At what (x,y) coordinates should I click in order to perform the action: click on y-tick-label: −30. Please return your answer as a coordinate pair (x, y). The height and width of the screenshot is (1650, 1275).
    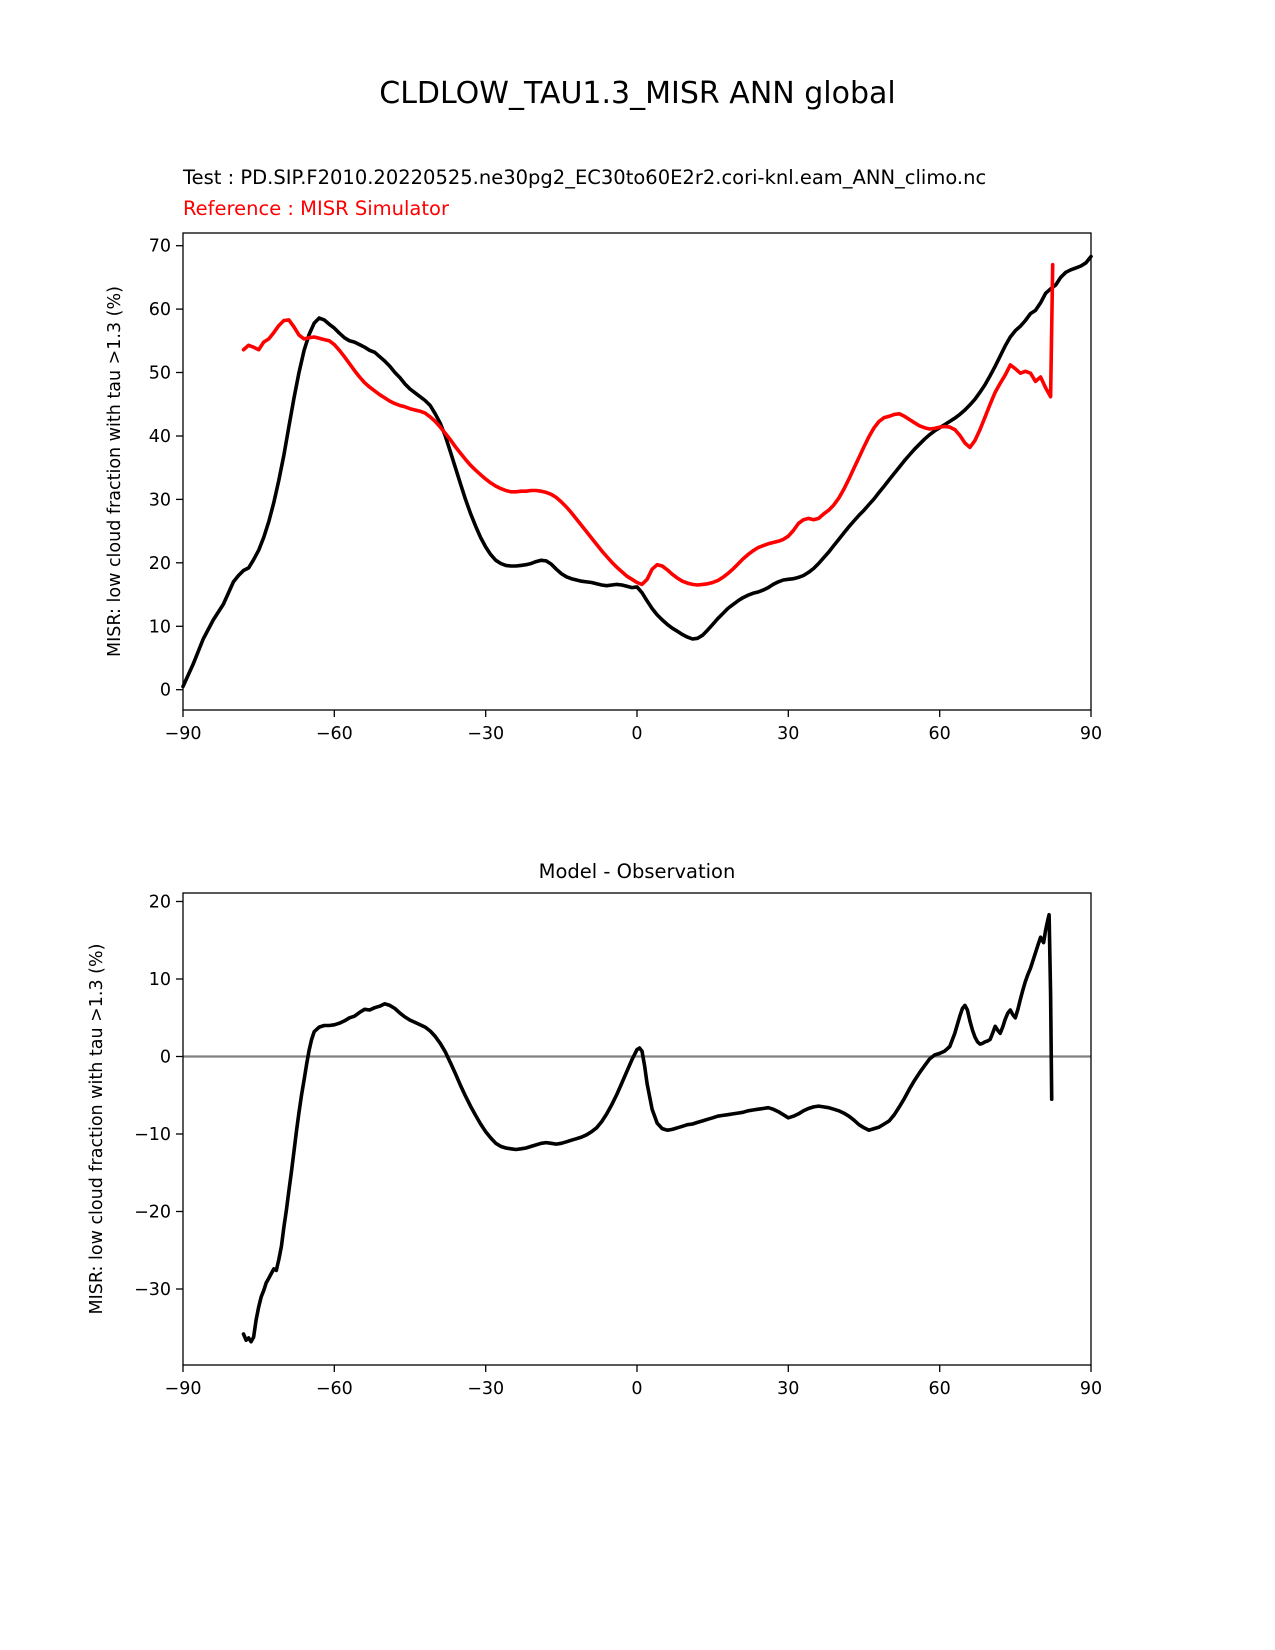
    Looking at the image, I should click on (152, 1290).